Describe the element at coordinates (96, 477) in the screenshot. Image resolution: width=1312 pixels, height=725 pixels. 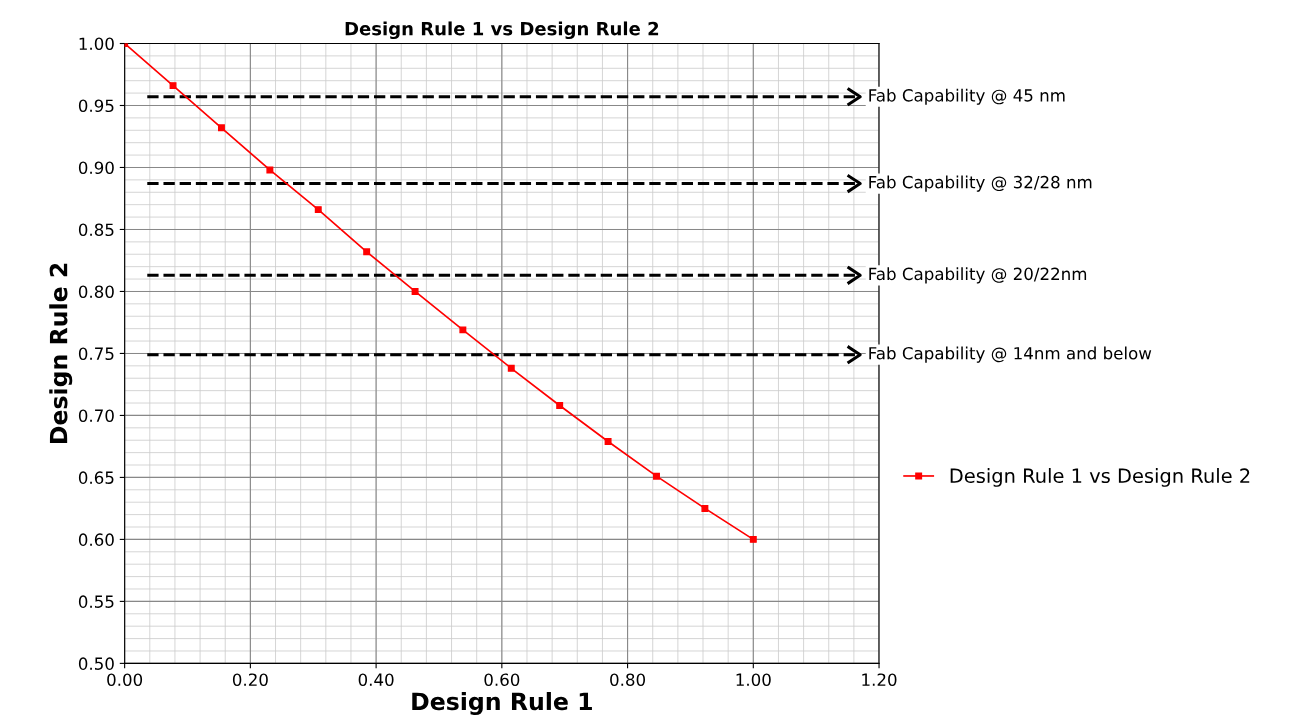
I see `y-tick-label: 0.65` at that location.